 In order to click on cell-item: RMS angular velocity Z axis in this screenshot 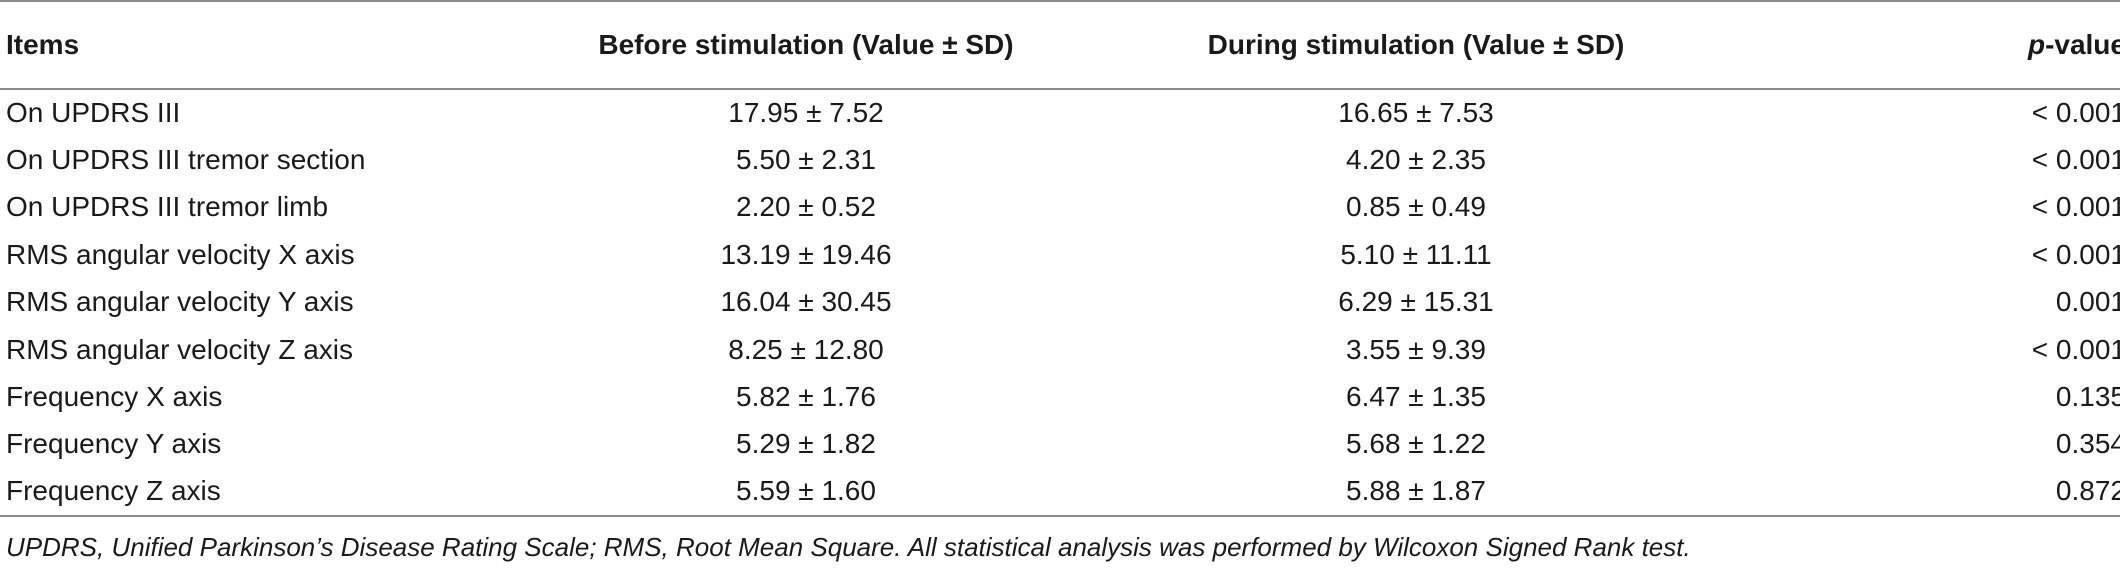, I will do `click(180, 349)`.